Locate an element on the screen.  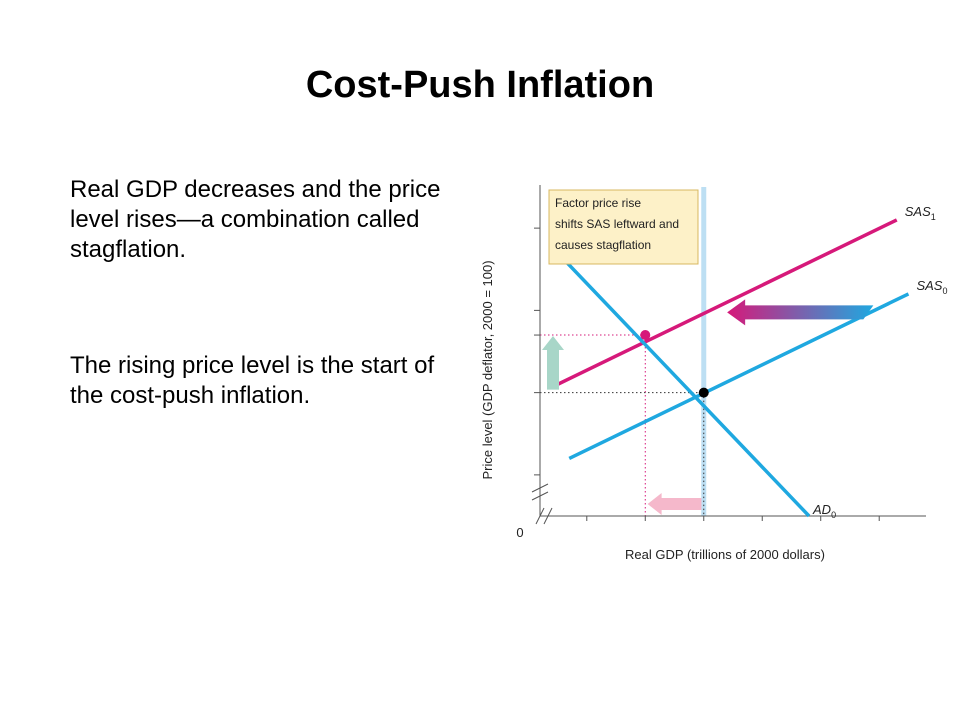
ad0-label-subscript: 0 is located at coordinates (833, 515).